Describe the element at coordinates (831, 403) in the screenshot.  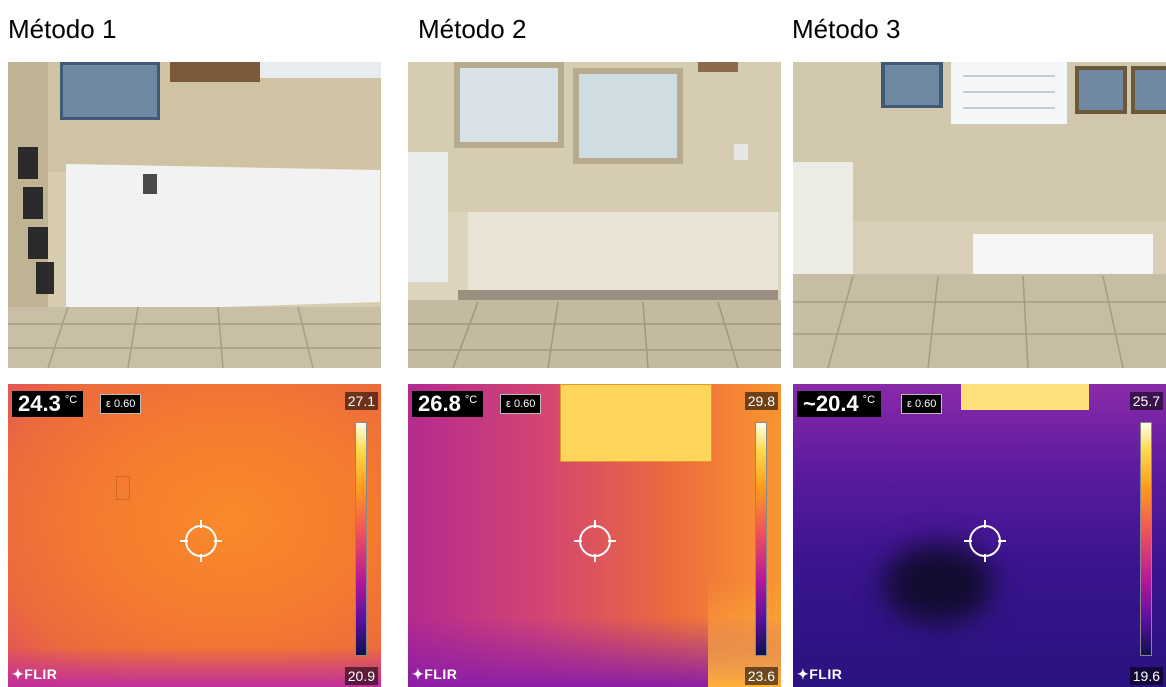
I see `spot-temperature-value: ~20.4` at that location.